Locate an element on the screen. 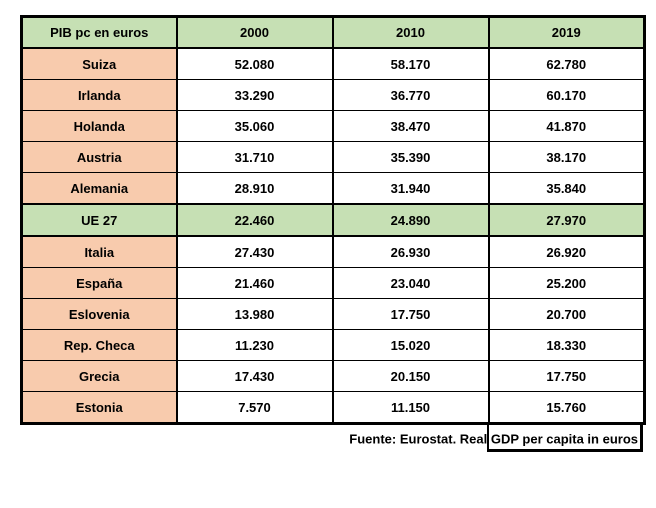 The image size is (656, 508). header-cell-year-2010: 2010 is located at coordinates (410, 32).